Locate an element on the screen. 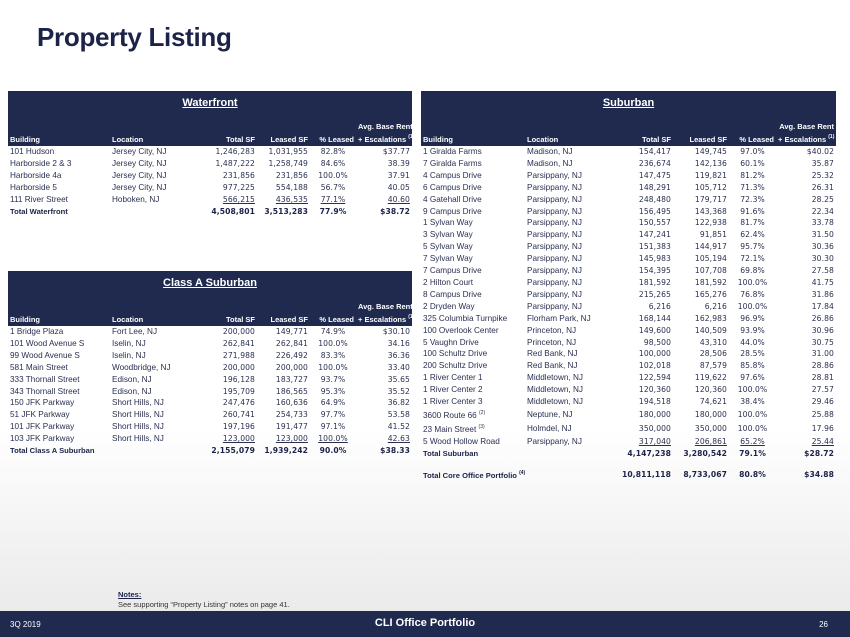 The height and width of the screenshot is (637, 850). page-number: 26 is located at coordinates (823, 624).